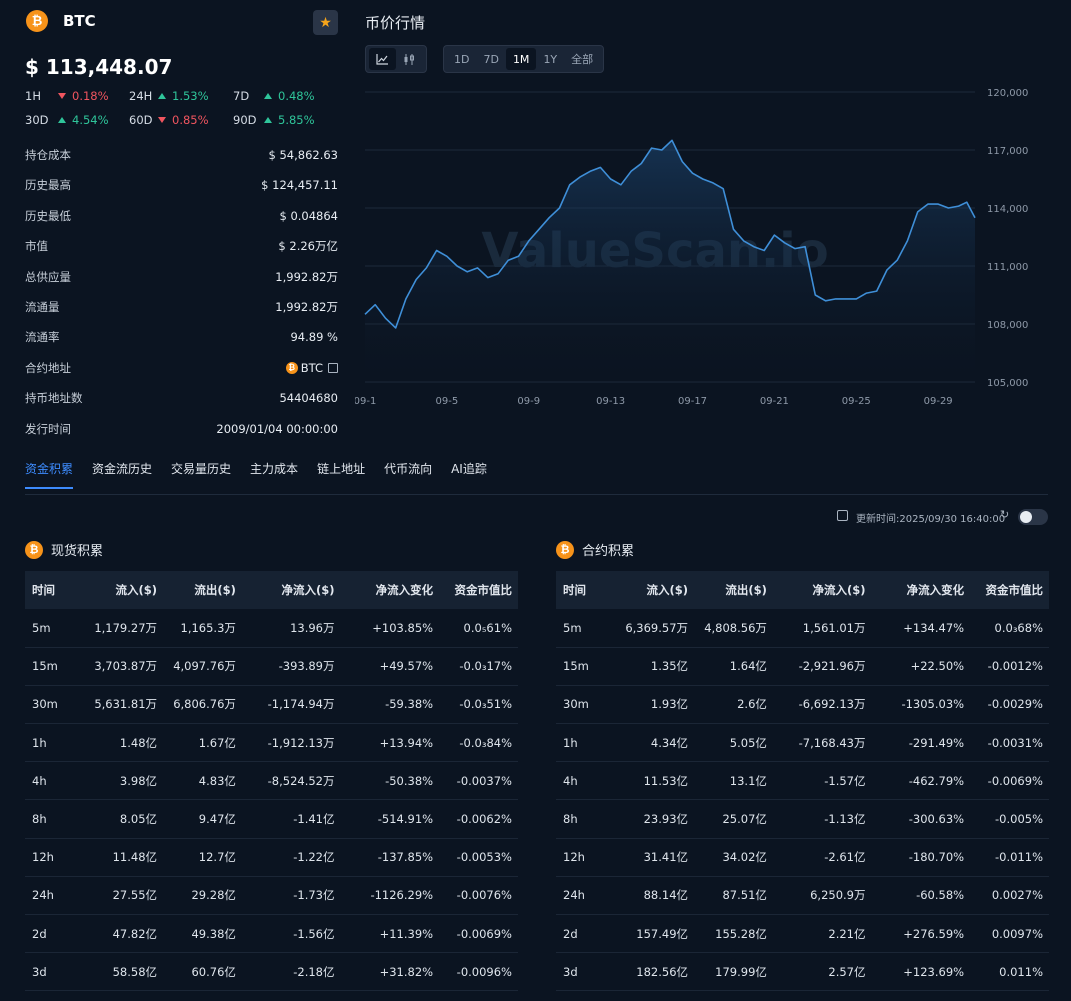 Image resolution: width=1071 pixels, height=1001 pixels. I want to click on table-cell: 1h, so click(586, 743).